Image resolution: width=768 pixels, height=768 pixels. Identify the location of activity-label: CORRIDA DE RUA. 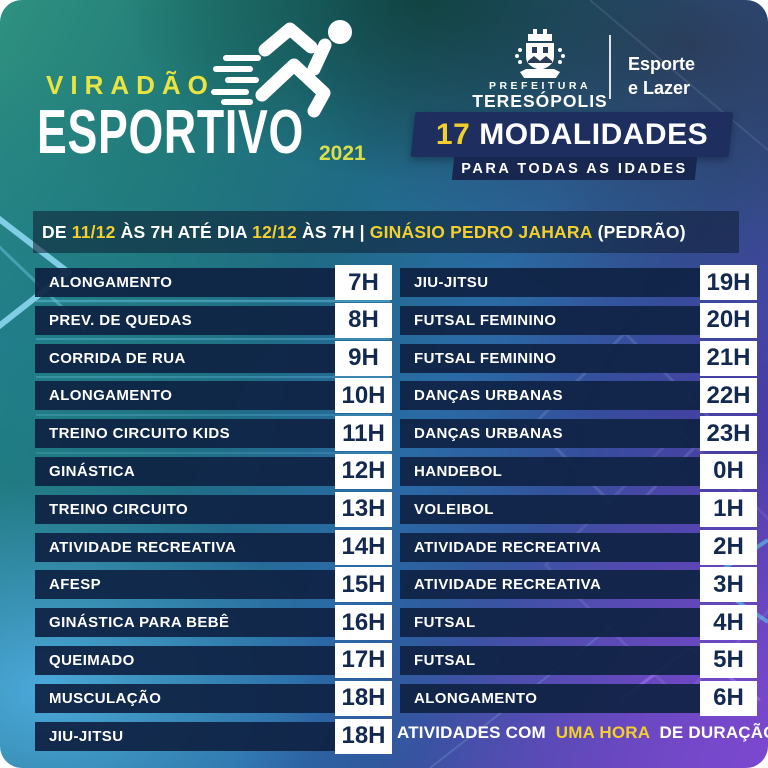
(117, 358).